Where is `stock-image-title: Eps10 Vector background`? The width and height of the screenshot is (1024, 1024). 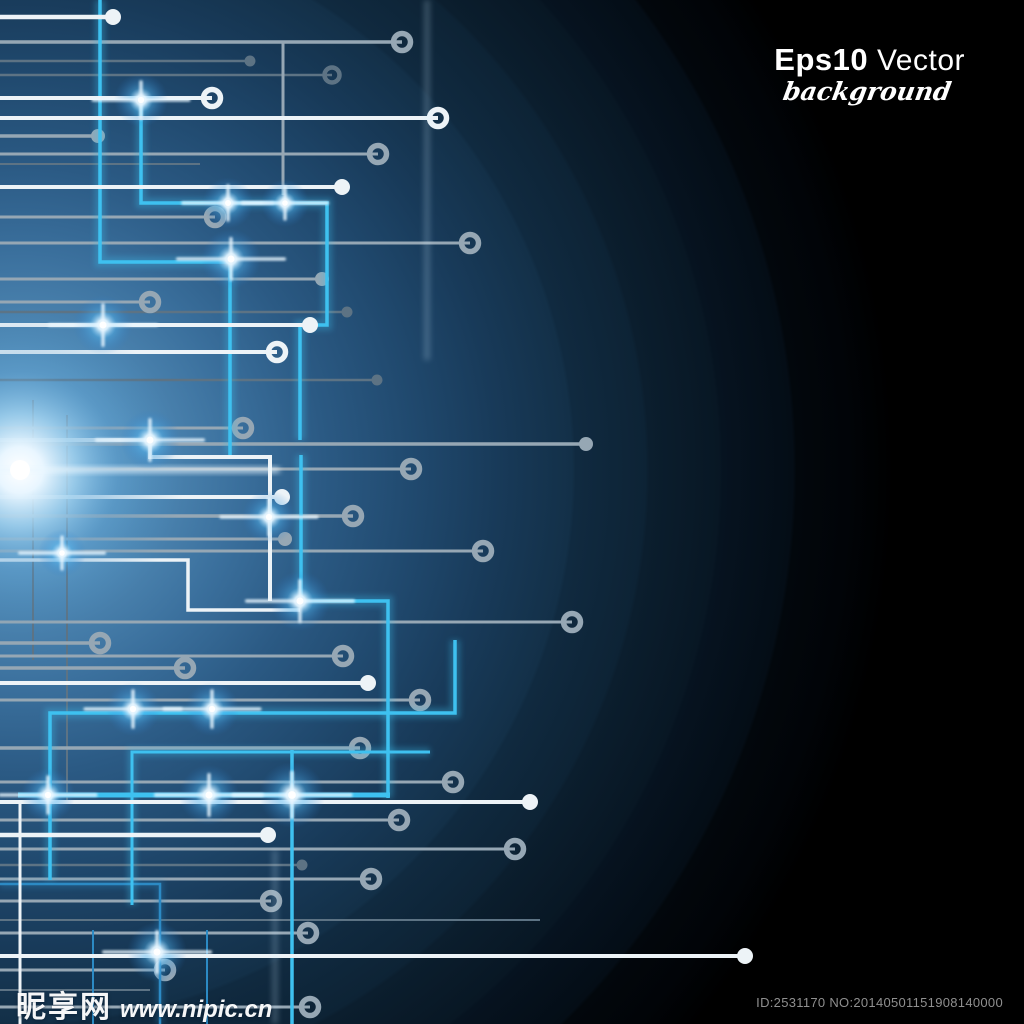 stock-image-title: Eps10 Vector background is located at coordinates (869, 74).